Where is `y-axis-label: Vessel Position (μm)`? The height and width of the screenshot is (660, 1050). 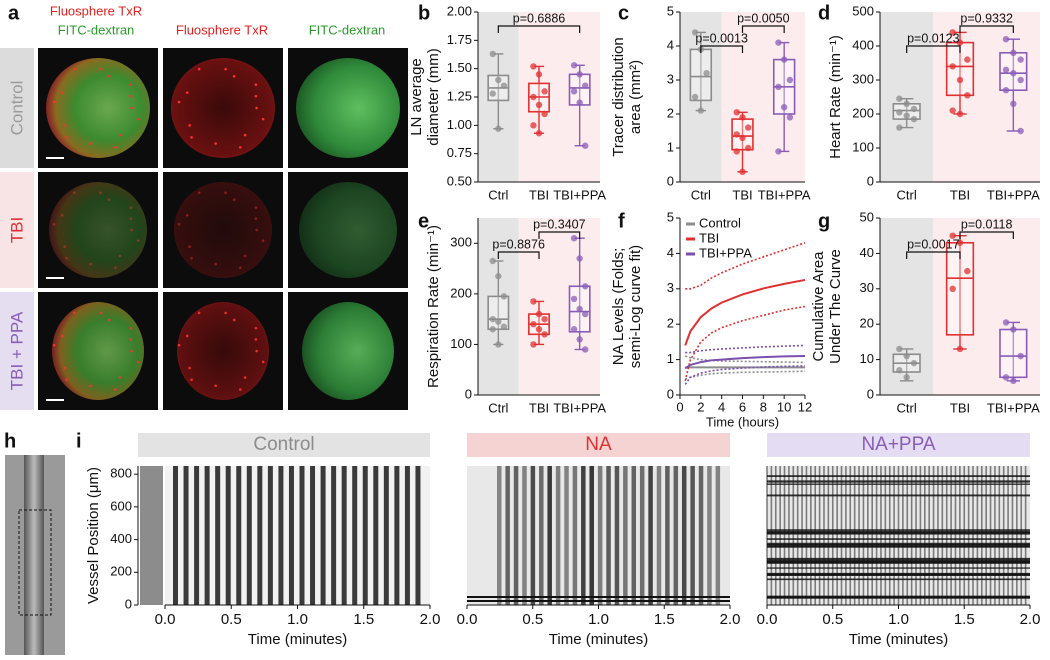 y-axis-label: Vessel Position (μm) is located at coordinates (93, 535).